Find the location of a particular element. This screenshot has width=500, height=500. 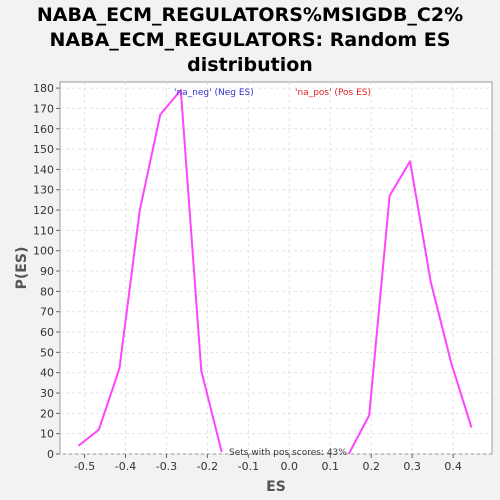

y-tick-label: 50 is located at coordinates (47, 352).